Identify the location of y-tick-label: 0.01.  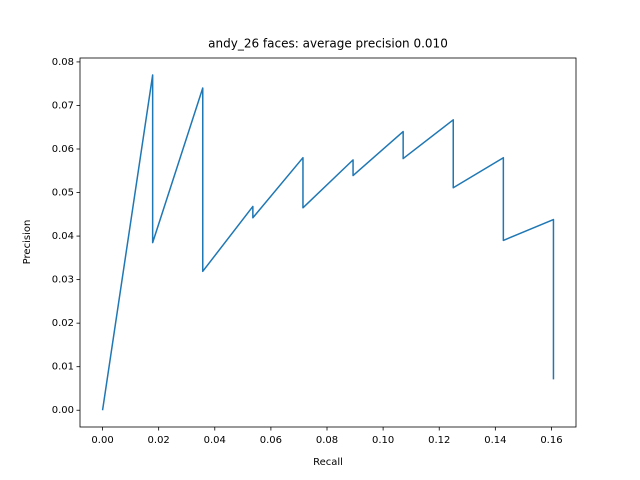
(63, 367).